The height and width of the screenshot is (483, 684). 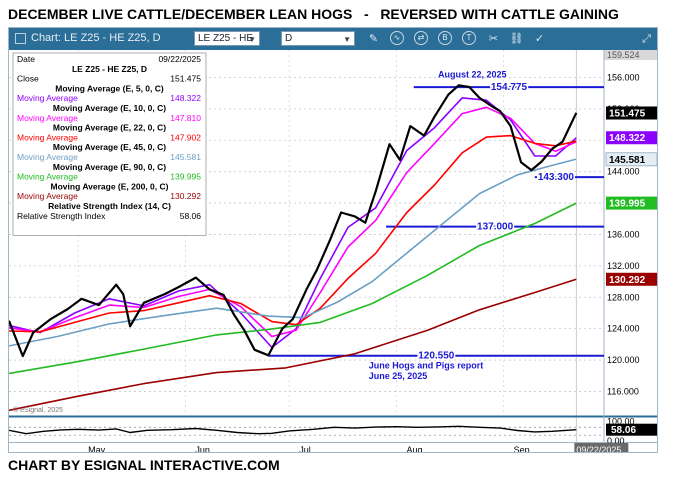 I want to click on level-label: 120.550, so click(x=436, y=356).